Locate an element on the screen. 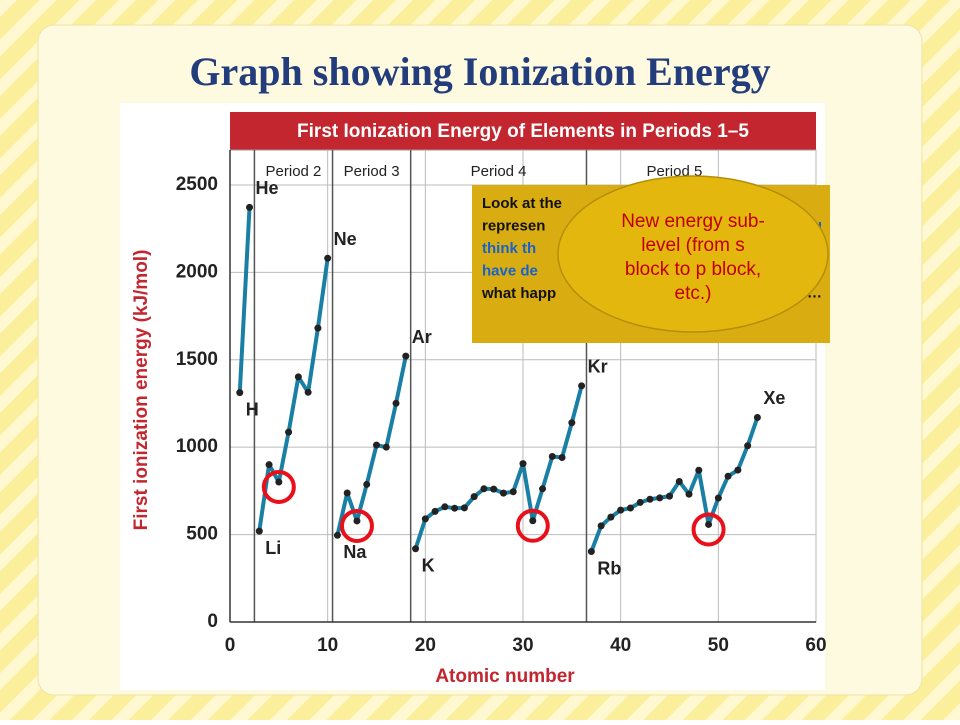  element-label: Kr is located at coordinates (598, 367).